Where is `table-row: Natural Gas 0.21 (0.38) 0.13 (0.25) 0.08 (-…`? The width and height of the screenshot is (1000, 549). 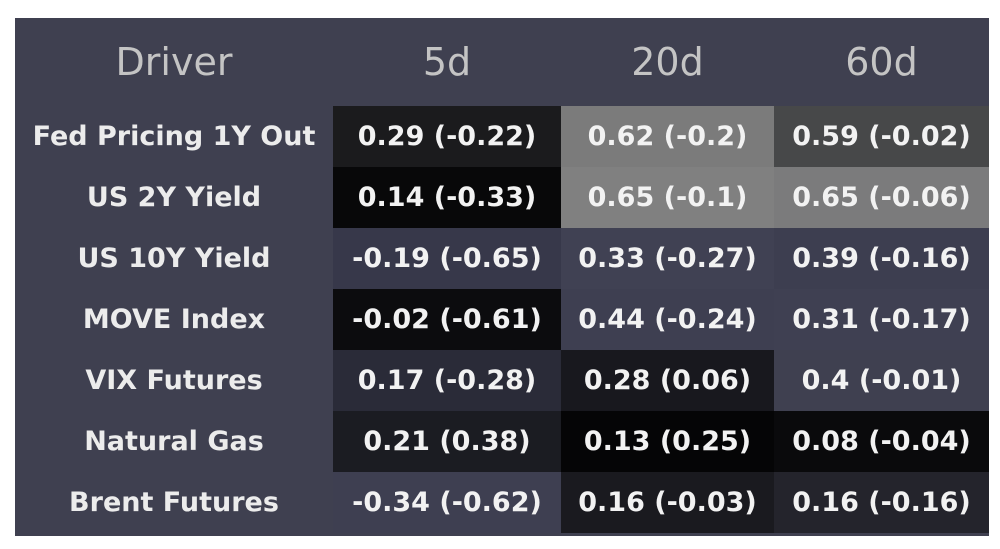 table-row: Natural Gas 0.21 (0.38) 0.13 (0.25) 0.08 (-… is located at coordinates (502, 441).